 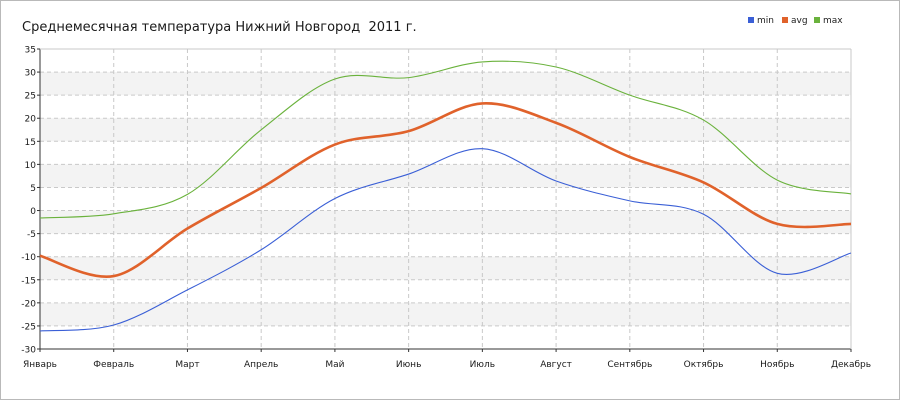 I want to click on legend-item-max: max, so click(x=828, y=21).